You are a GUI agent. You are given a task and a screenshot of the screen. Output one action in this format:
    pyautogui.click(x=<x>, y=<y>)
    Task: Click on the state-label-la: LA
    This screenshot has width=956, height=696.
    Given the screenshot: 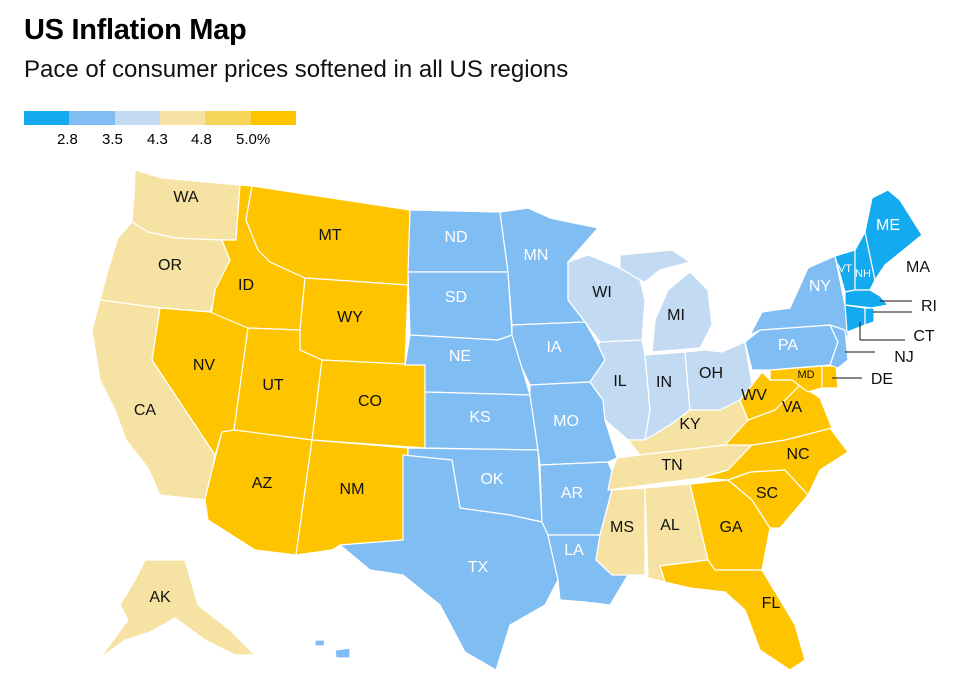 What is the action you would take?
    pyautogui.click(x=574, y=550)
    